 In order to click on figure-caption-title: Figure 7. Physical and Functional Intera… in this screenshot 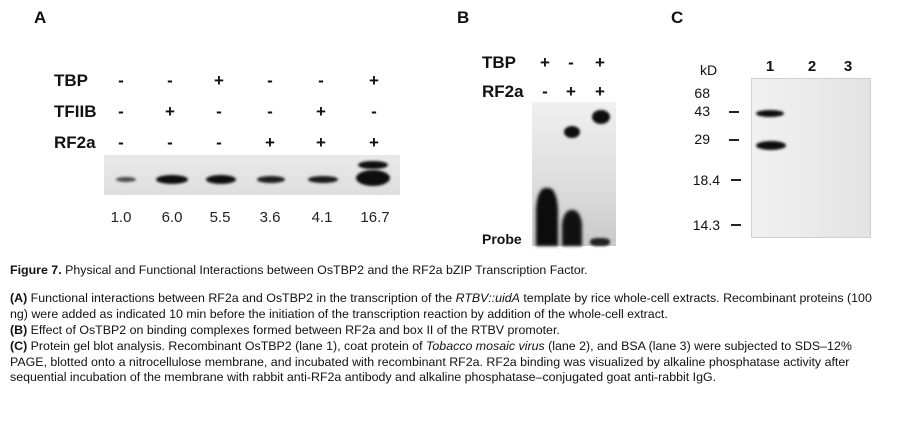, I will do `click(451, 271)`.